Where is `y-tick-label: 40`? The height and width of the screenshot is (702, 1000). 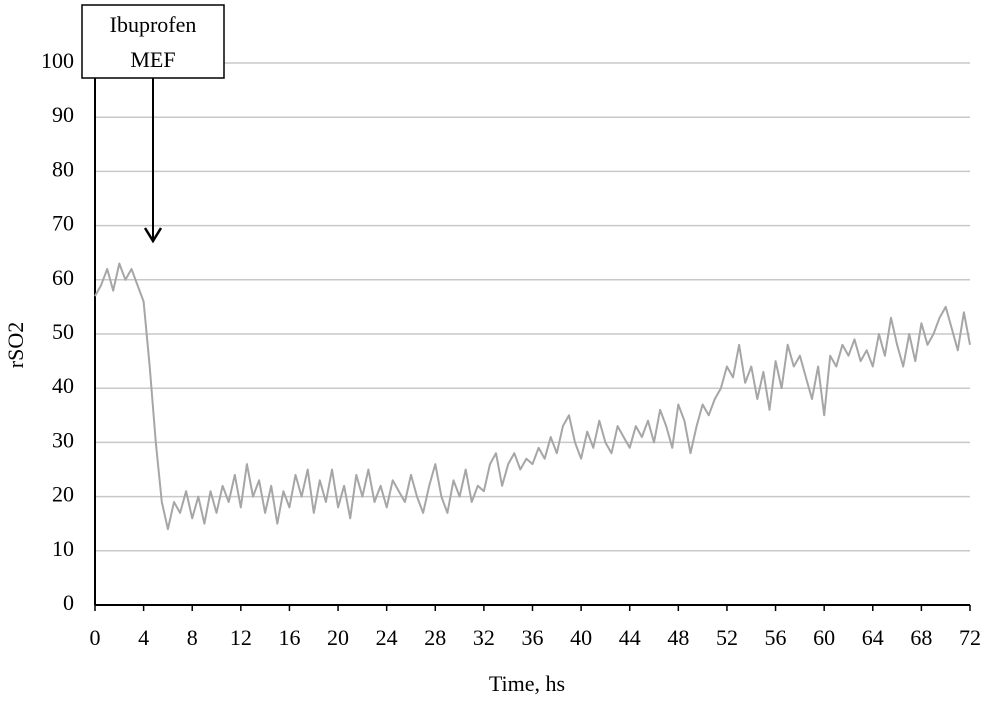
y-tick-label: 40 is located at coordinates (63, 385).